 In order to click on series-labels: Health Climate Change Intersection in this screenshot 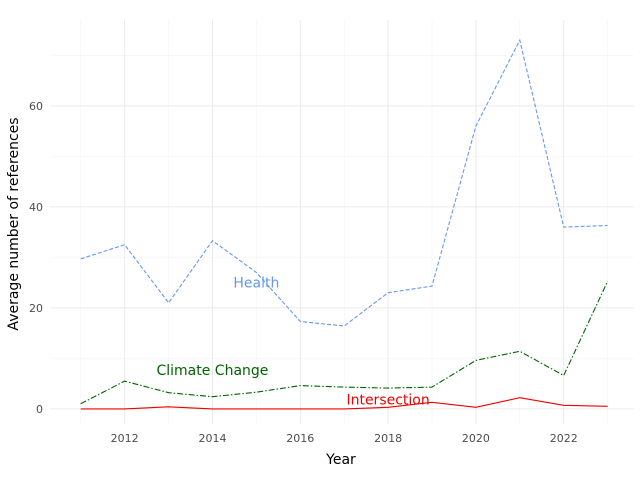, I will do `click(292, 342)`.